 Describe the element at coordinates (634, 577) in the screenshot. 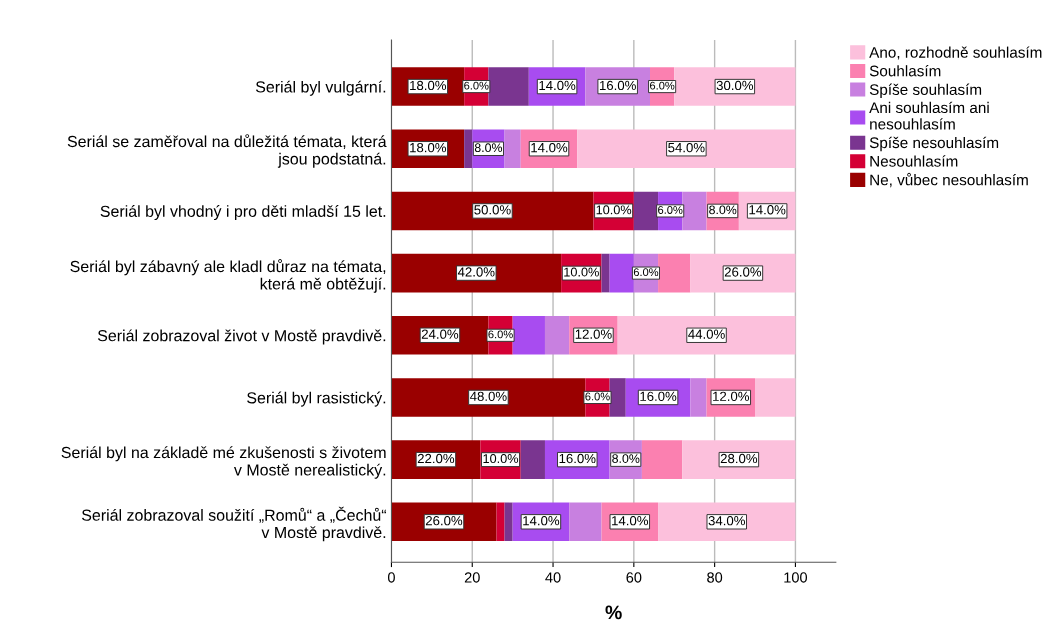

I see `x-tick-label: 60` at that location.